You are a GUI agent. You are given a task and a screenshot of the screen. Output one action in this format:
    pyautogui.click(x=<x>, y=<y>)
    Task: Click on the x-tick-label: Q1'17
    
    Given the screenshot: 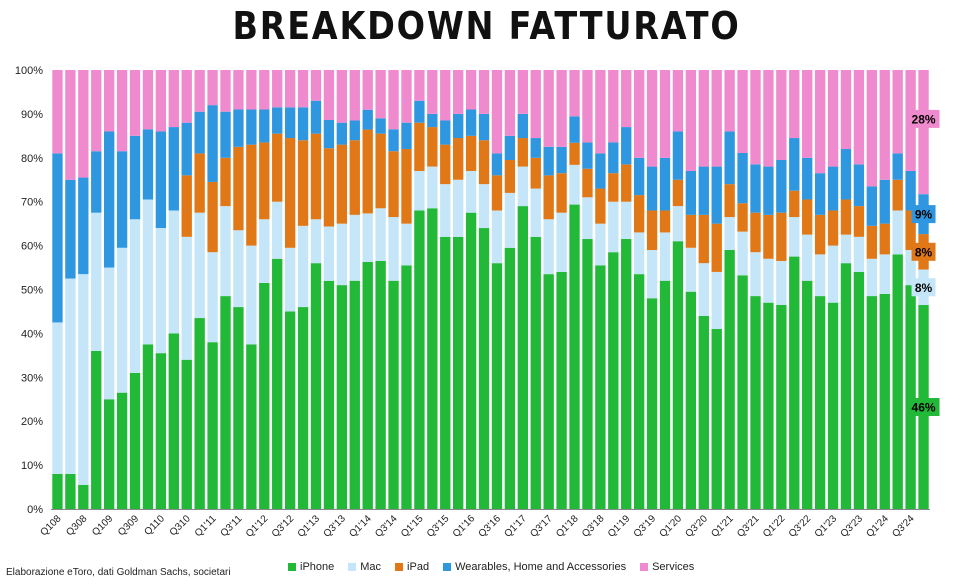 What is the action you would take?
    pyautogui.click(x=516, y=526)
    